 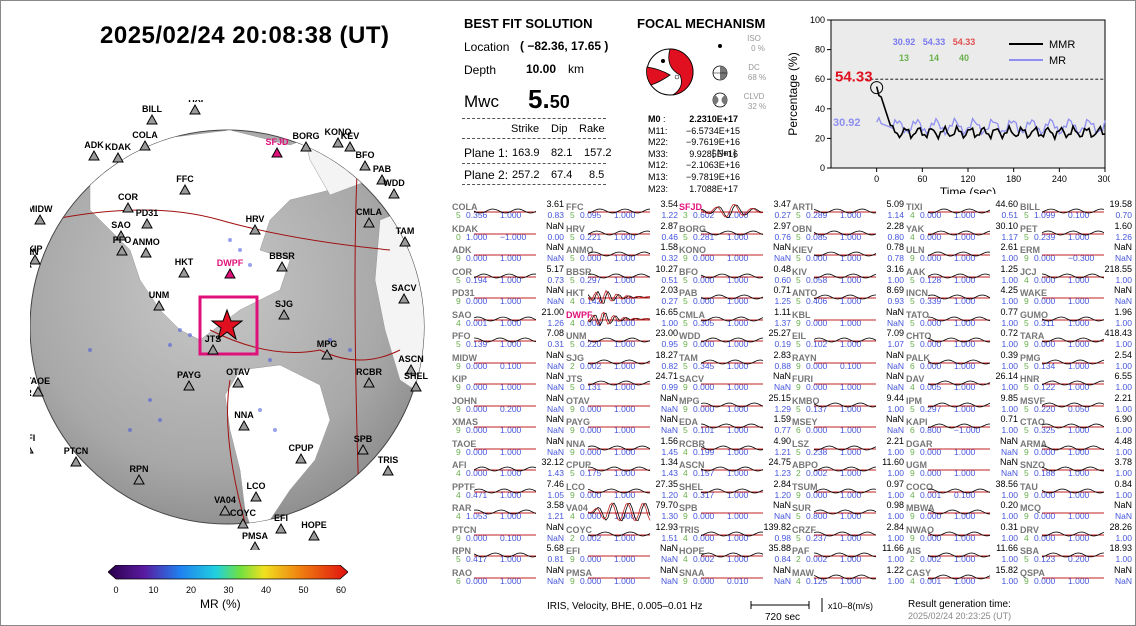 I want to click on station-cell-pptf: PPTF 7.46 4 0.471 1.000 1.05, so click(x=508, y=489).